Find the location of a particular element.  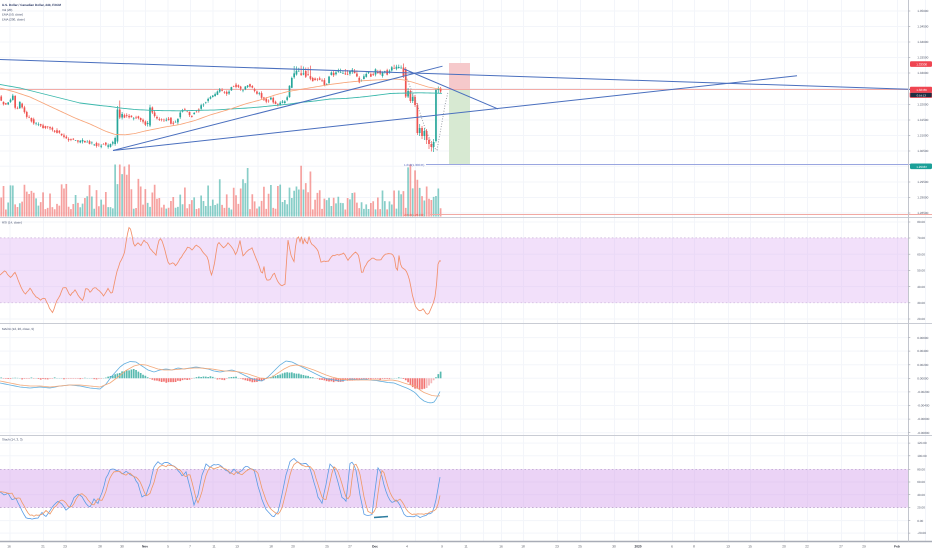

svg-text: 1.34500 is located at coordinates (922, 27).